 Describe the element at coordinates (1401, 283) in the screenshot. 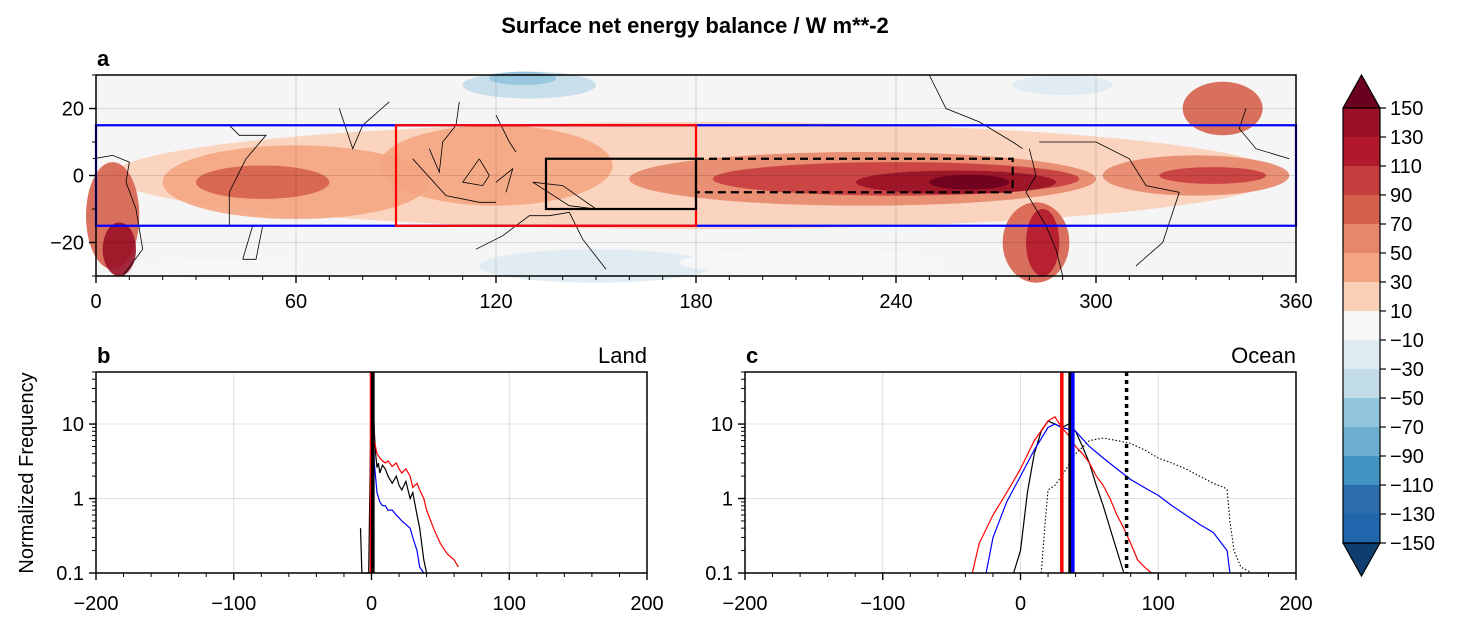

I see `colorbar-tick-label: 30` at that location.